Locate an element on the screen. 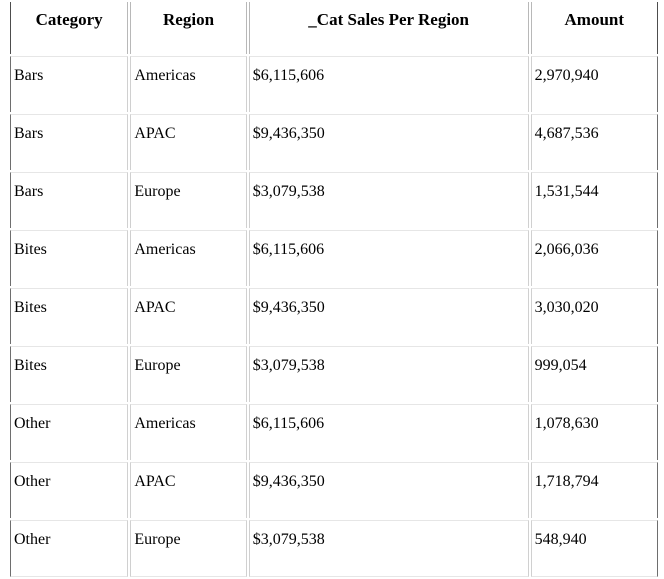  table-row: Other Europe $3,079,538 548,940 is located at coordinates (334, 548).